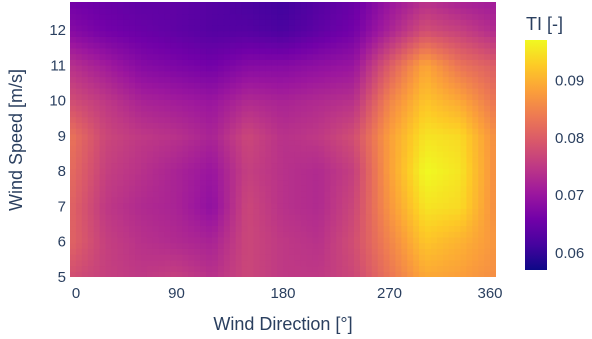 The height and width of the screenshot is (339, 592). I want to click on colorbar-tick-label: 0.08, so click(569, 138).